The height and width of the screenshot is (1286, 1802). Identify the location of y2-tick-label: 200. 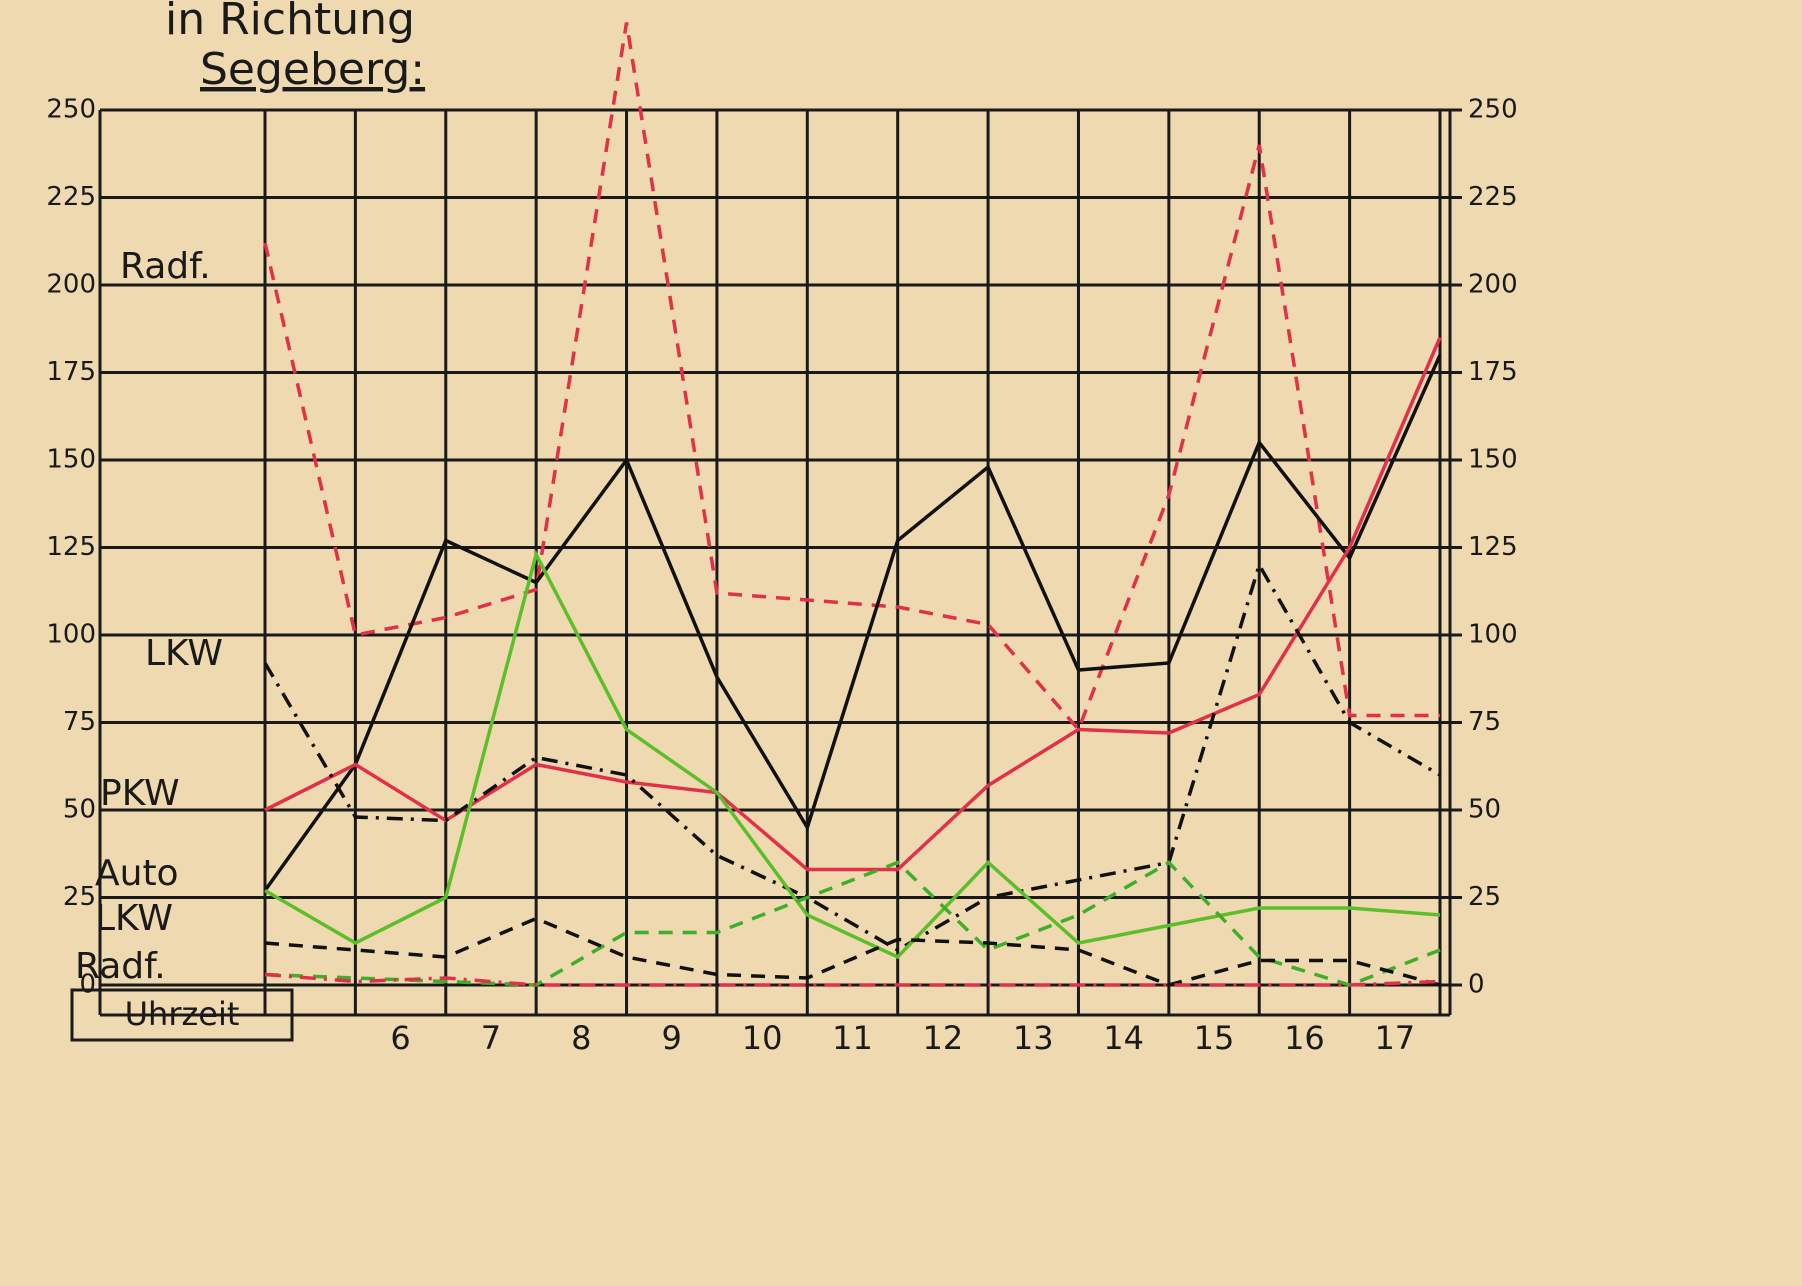
(1493, 285).